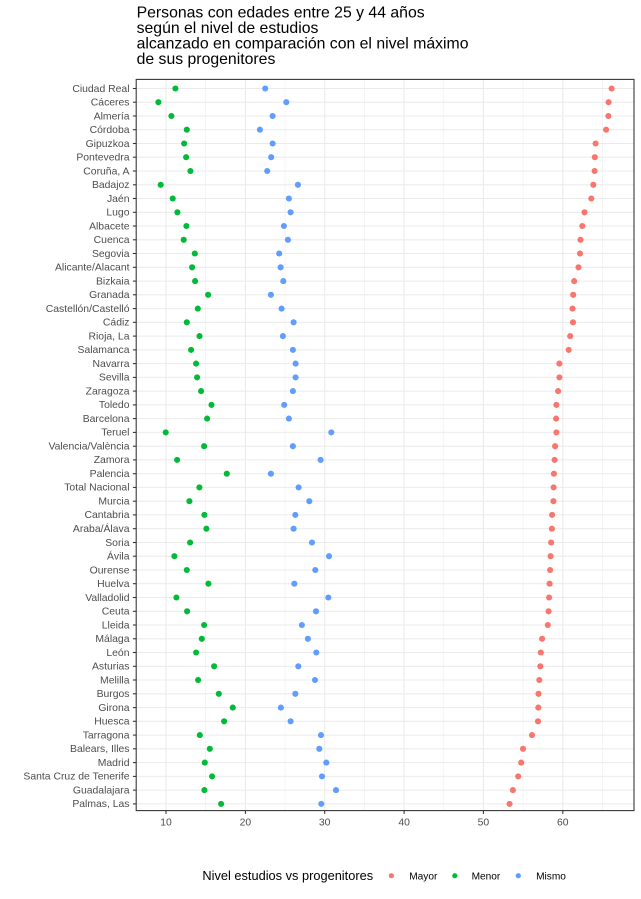  I want to click on svg-text: Coruña, A, so click(106, 171).